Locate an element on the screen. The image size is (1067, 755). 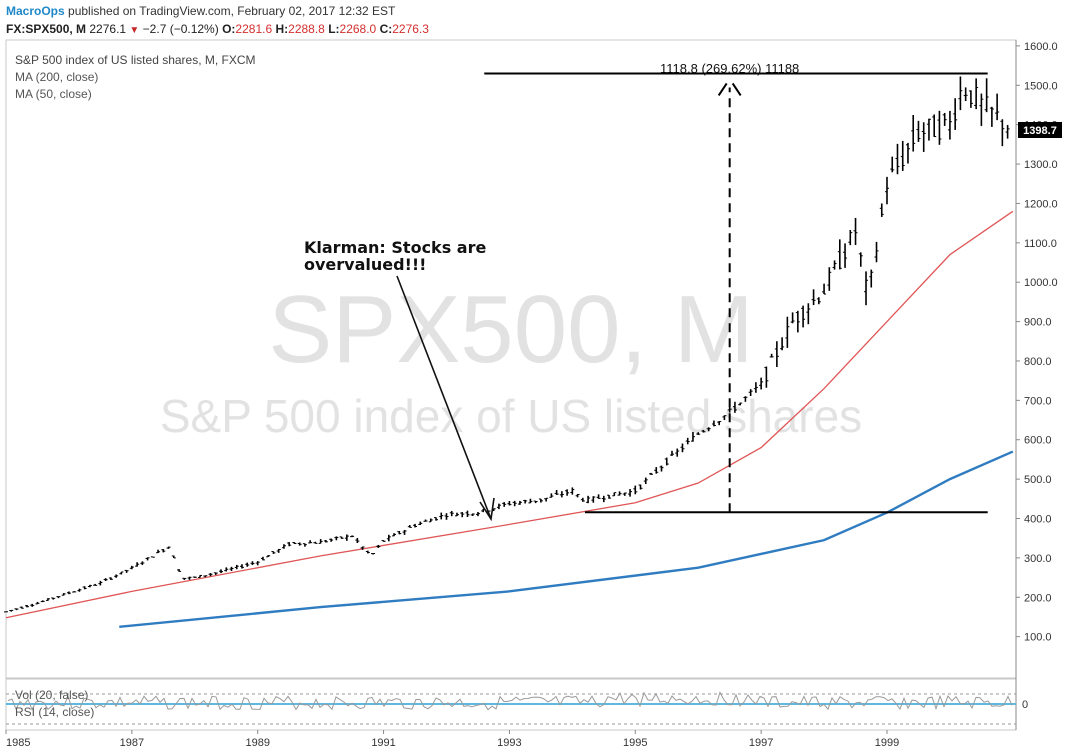
close-label: C: is located at coordinates (386, 29).